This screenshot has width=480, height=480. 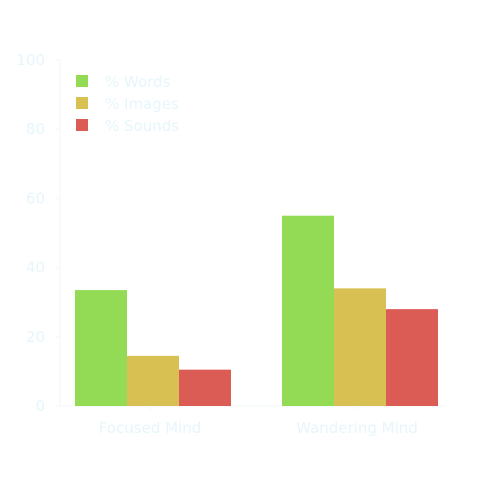 I want to click on legend: % Words % Images % Sounds, so click(x=127, y=104).